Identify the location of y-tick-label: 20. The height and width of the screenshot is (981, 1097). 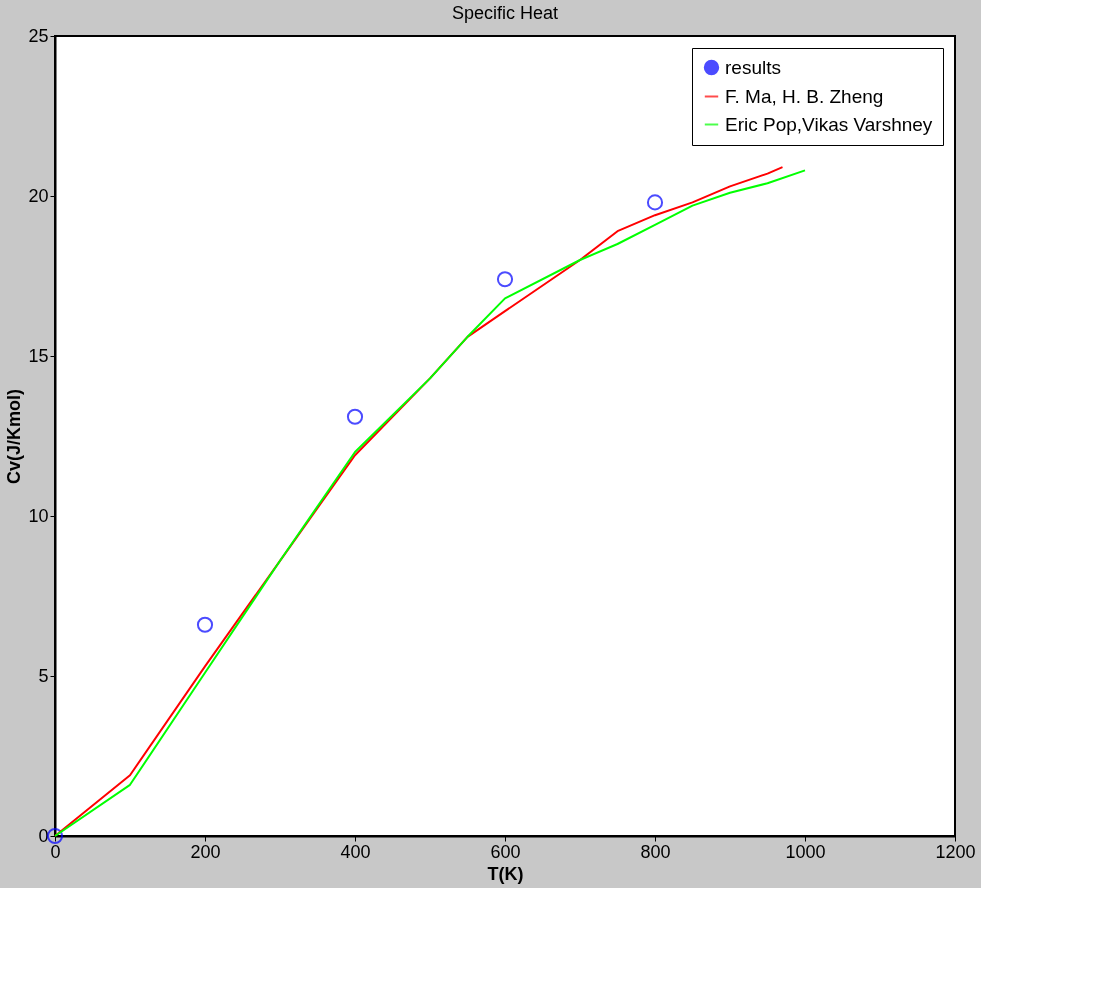
(38, 195).